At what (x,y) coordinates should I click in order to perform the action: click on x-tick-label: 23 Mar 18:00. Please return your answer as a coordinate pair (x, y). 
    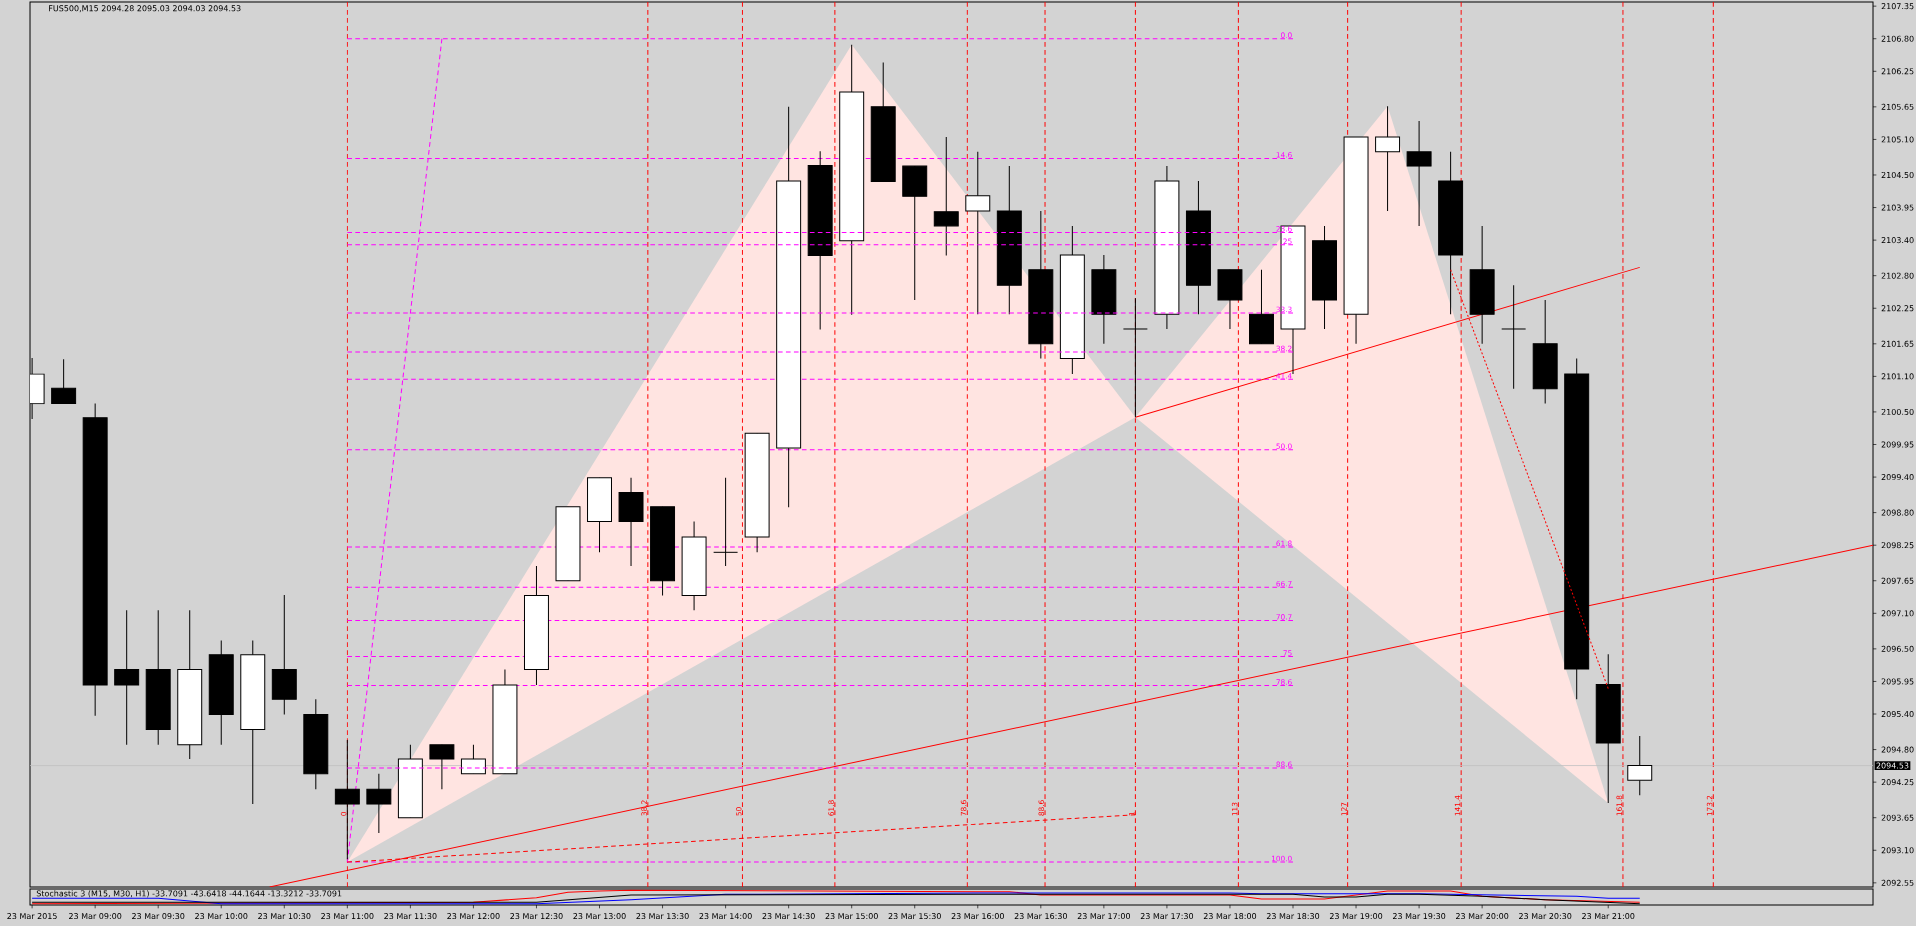
    Looking at the image, I should click on (1230, 916).